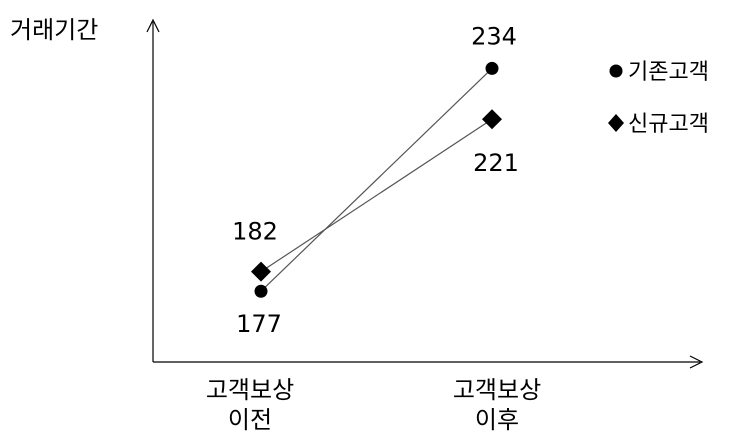 This screenshot has width=739, height=440. I want to click on legend-label-new: 신규고객, so click(668, 124).